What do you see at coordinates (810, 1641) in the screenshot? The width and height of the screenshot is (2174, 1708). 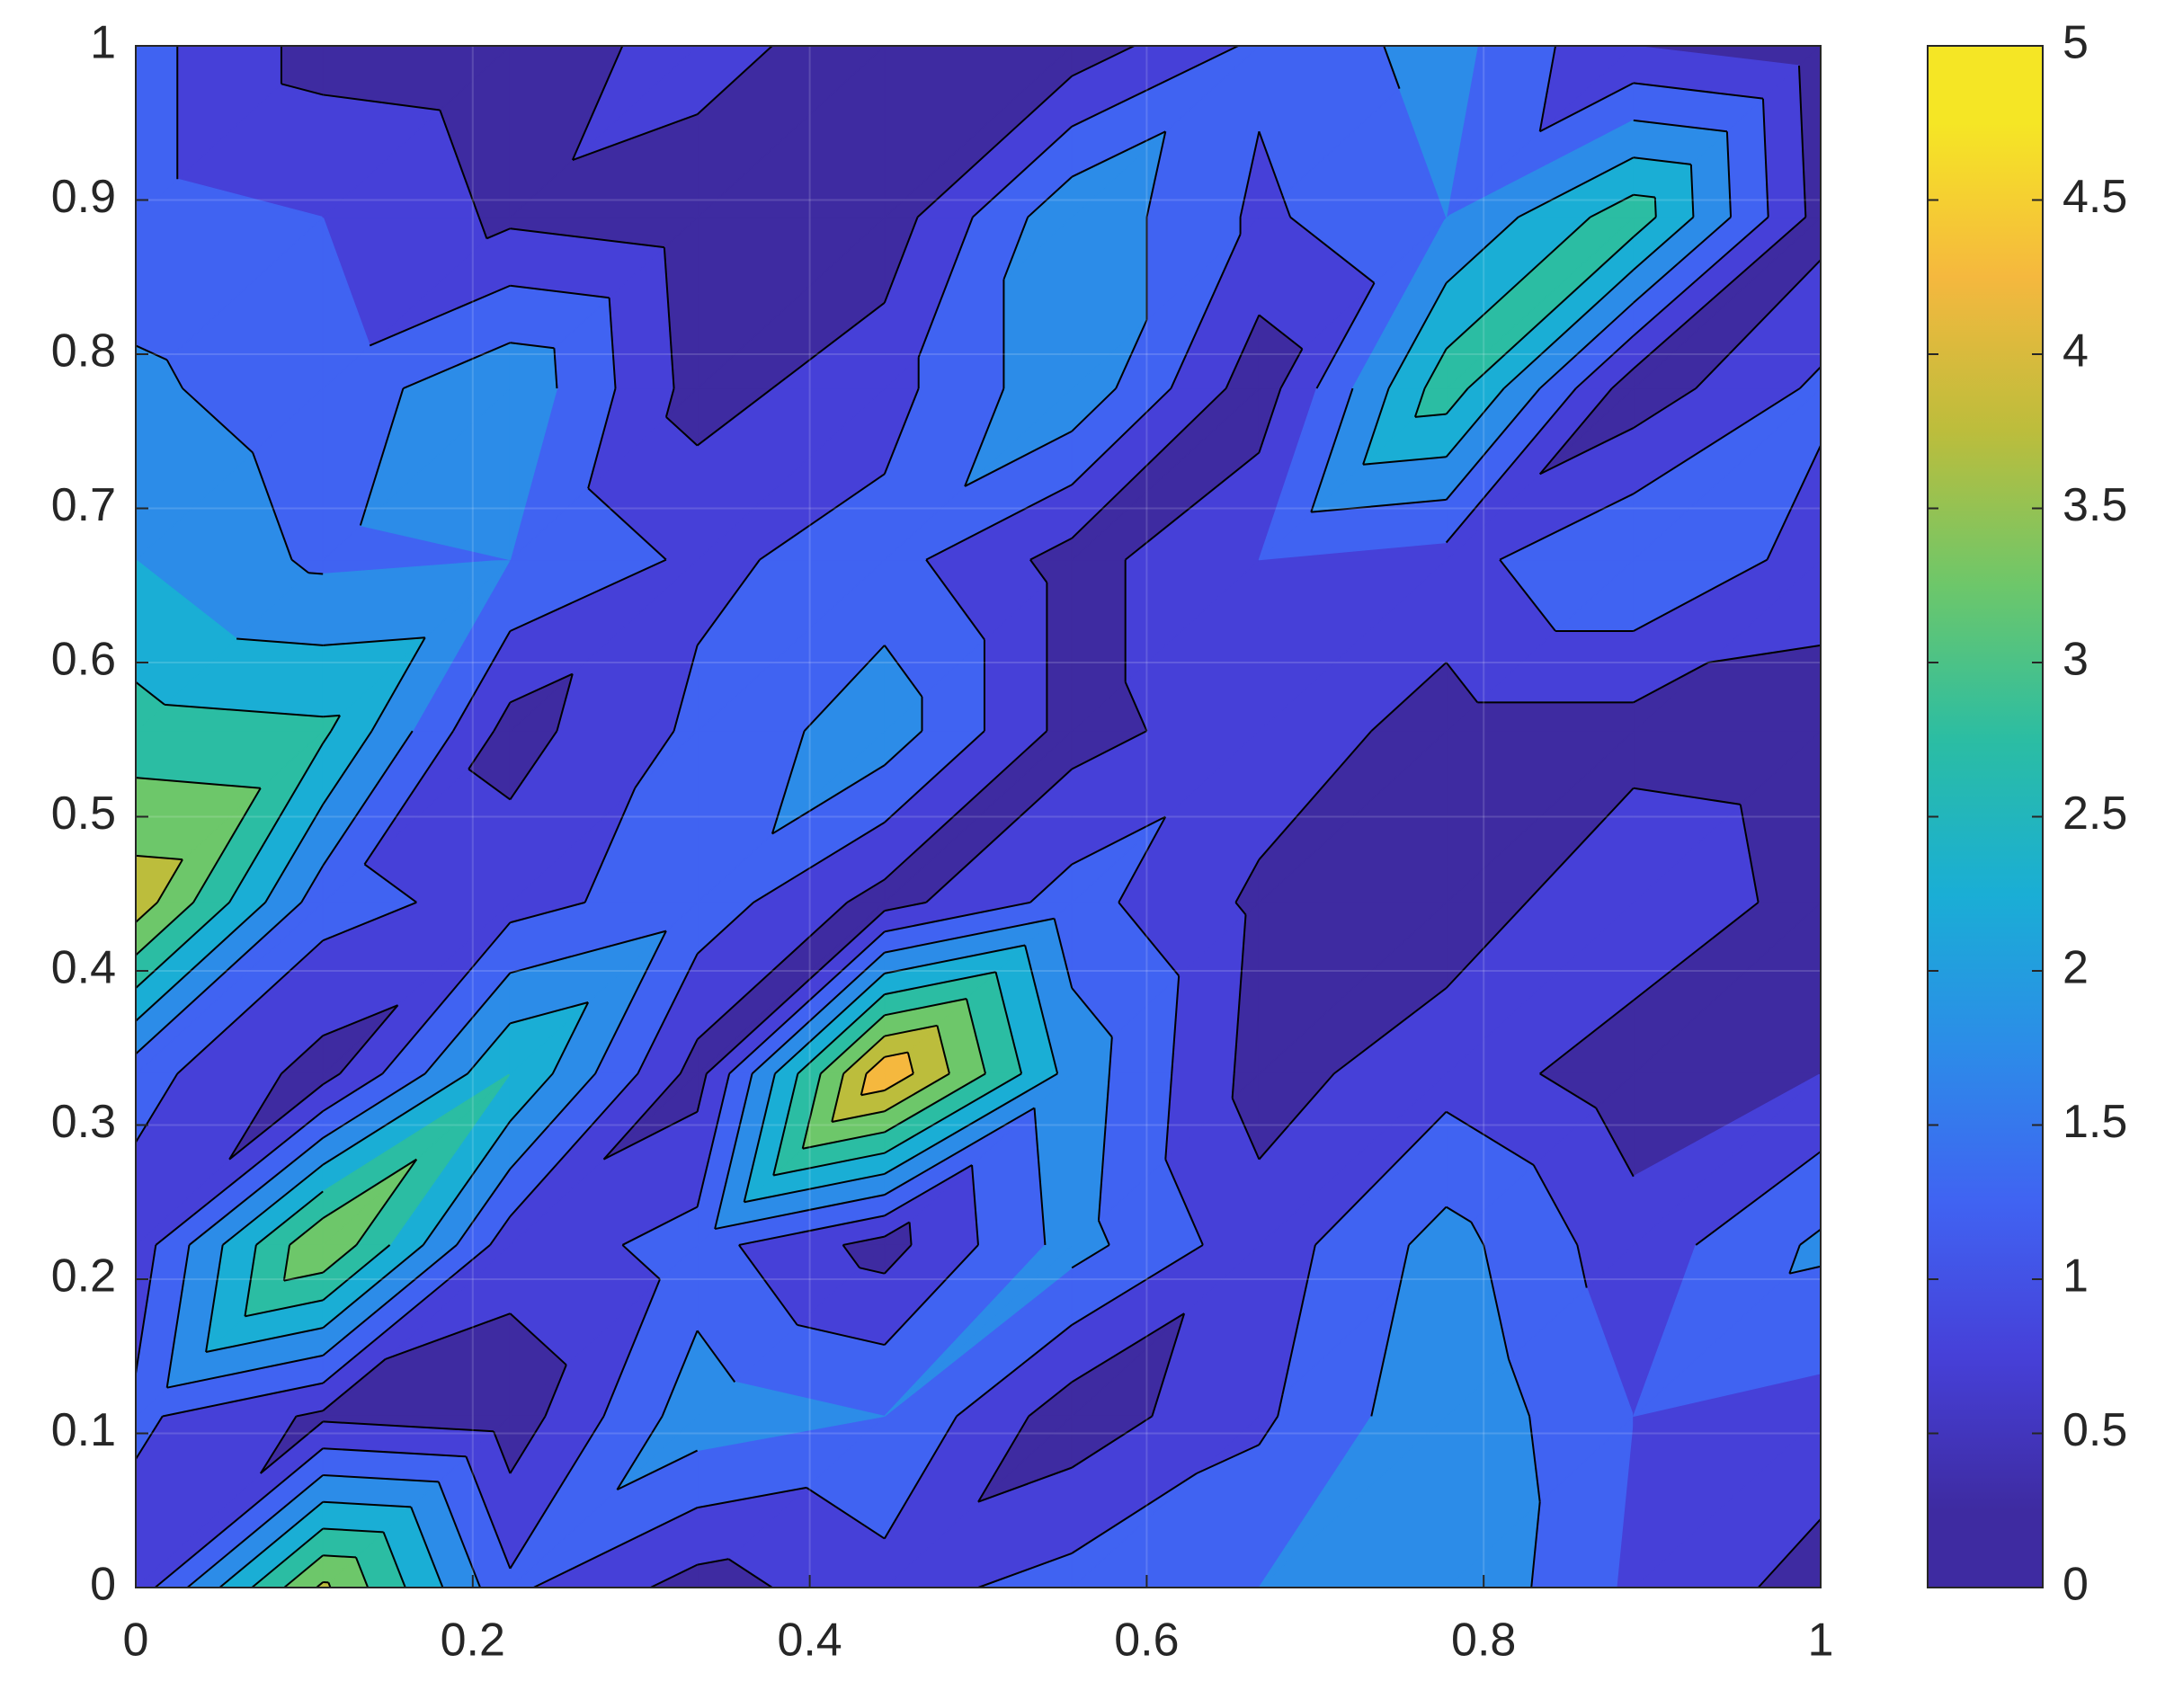 I see `x-tick-label: 0.4` at bounding box center [810, 1641].